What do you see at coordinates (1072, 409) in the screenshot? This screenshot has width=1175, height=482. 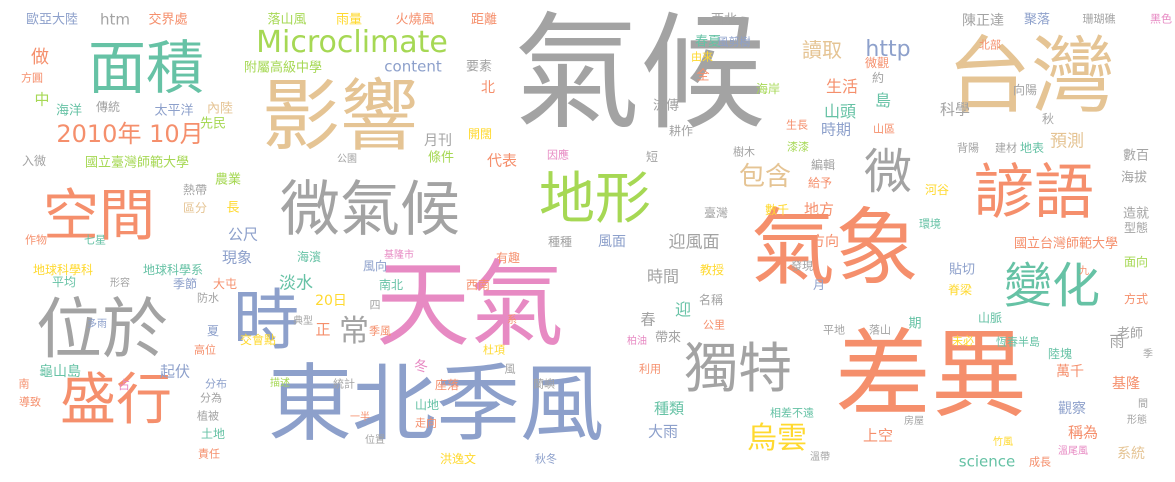 I see `word: 觀察` at bounding box center [1072, 409].